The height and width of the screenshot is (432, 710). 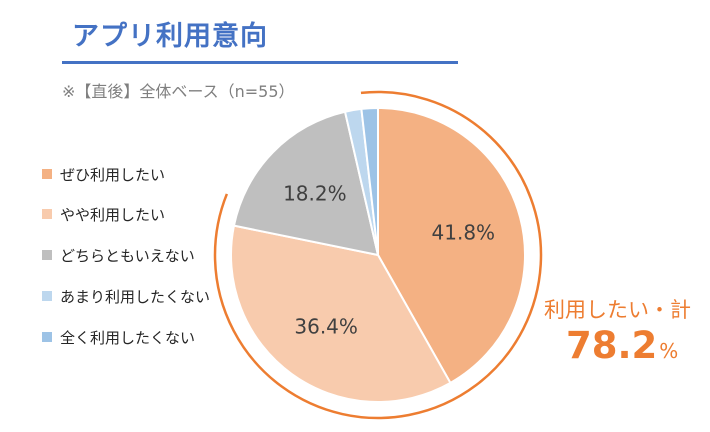 What do you see at coordinates (113, 174) in the screenshot?
I see `legend-label: ぜひ利用したい` at bounding box center [113, 174].